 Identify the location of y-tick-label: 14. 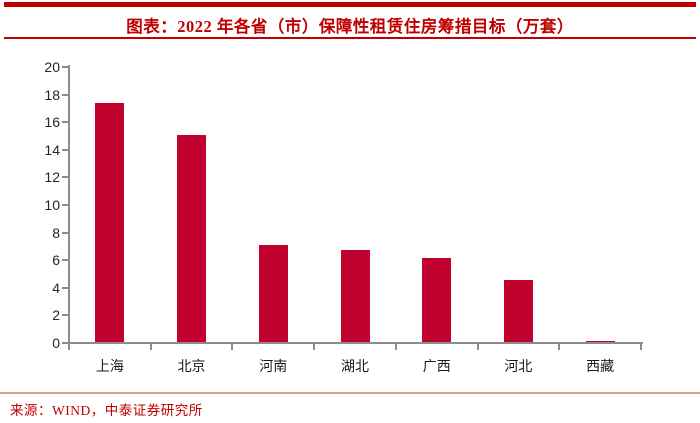
(52, 149).